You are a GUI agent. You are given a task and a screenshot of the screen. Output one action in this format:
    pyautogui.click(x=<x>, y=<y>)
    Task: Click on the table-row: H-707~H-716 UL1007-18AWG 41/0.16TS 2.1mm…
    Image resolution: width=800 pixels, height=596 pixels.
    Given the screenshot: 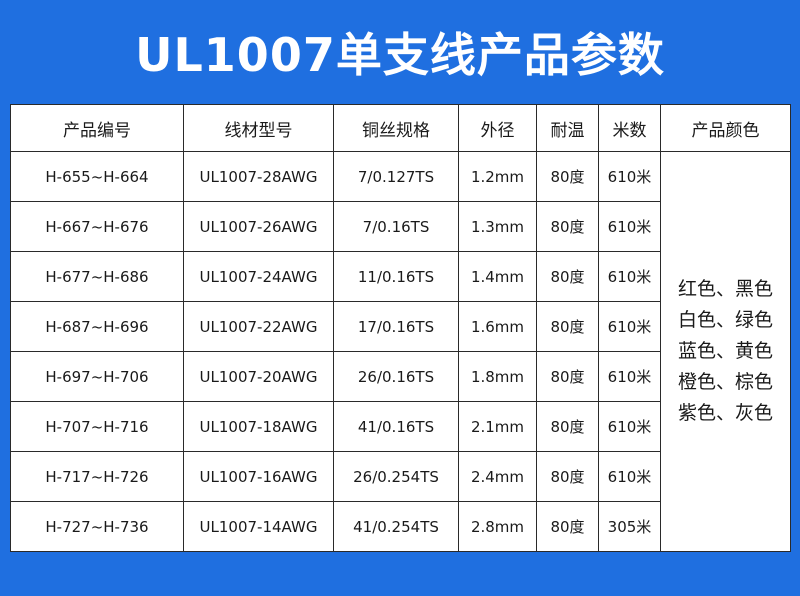 What is the action you would take?
    pyautogui.click(x=400, y=426)
    